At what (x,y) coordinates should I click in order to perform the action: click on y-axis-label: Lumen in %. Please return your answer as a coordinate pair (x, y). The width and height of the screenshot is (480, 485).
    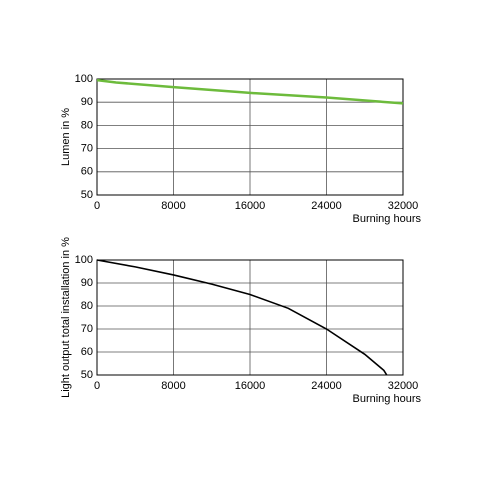
    Looking at the image, I should click on (66, 137).